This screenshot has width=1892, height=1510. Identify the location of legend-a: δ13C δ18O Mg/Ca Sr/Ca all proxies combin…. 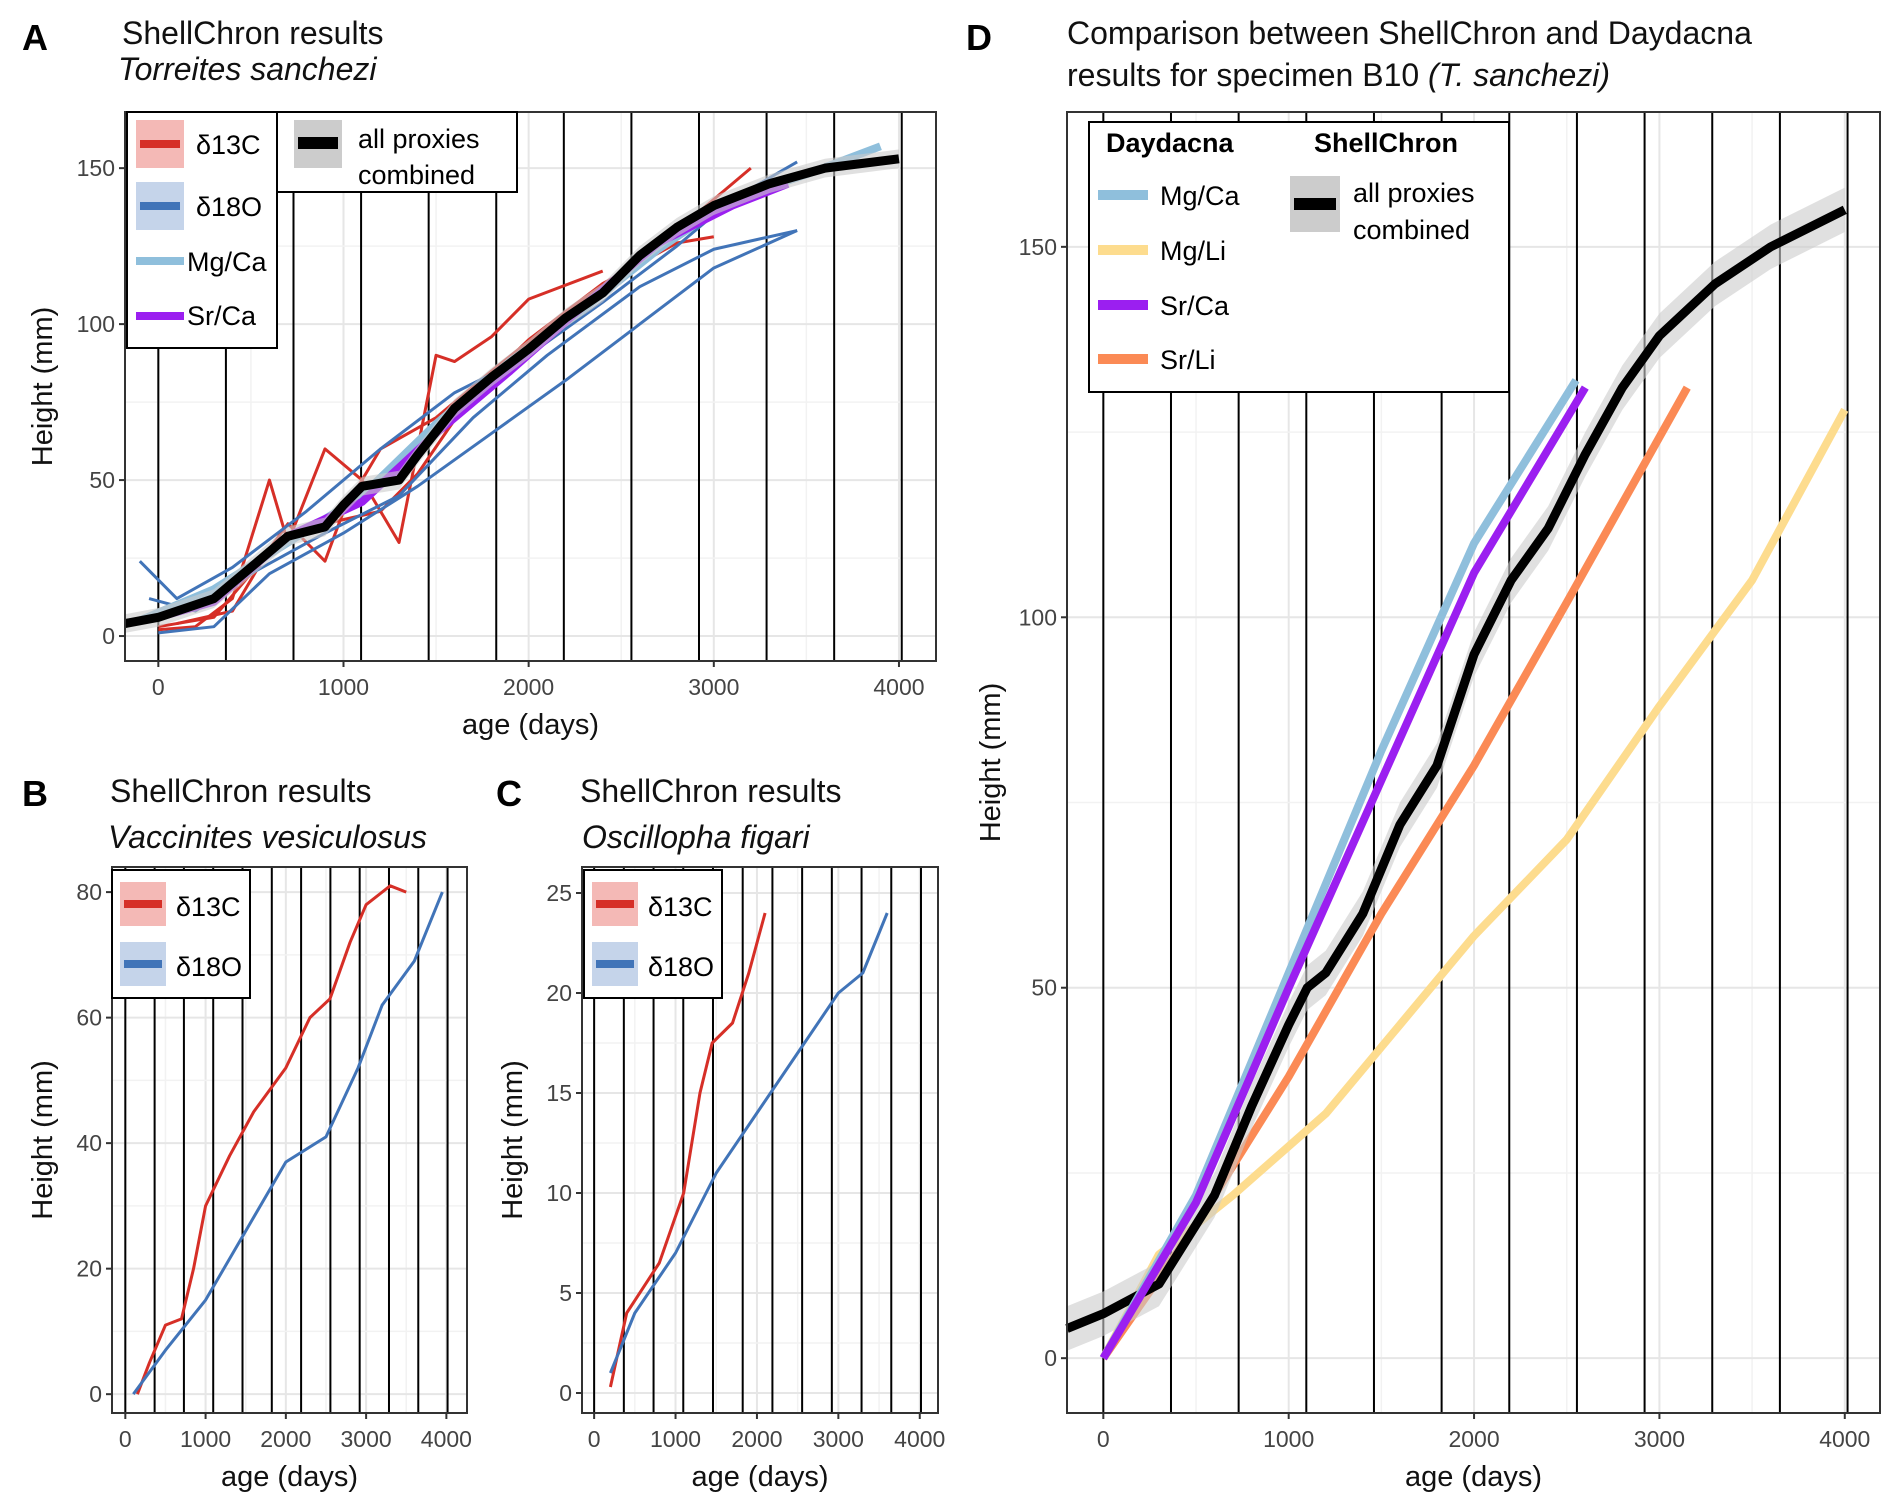
(322, 230).